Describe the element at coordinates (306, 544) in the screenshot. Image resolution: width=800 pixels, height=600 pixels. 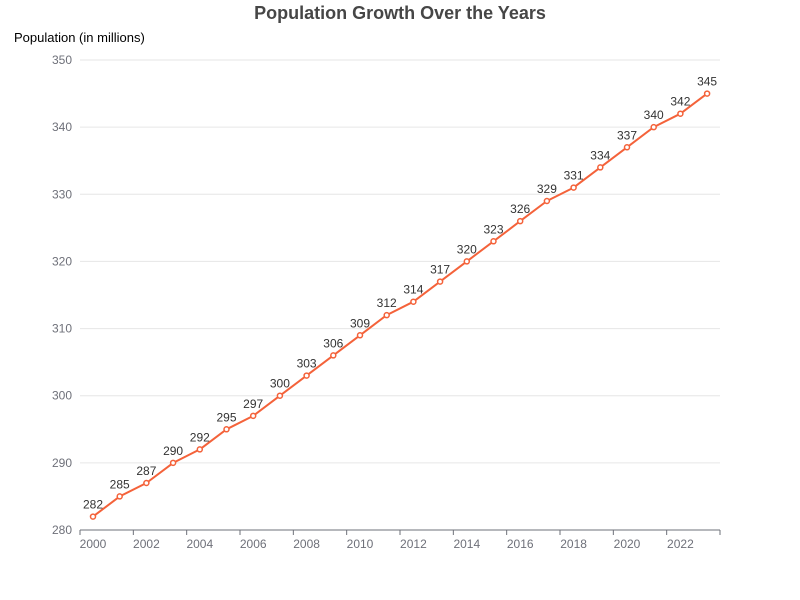
I see `x-tick-label: 2008` at that location.